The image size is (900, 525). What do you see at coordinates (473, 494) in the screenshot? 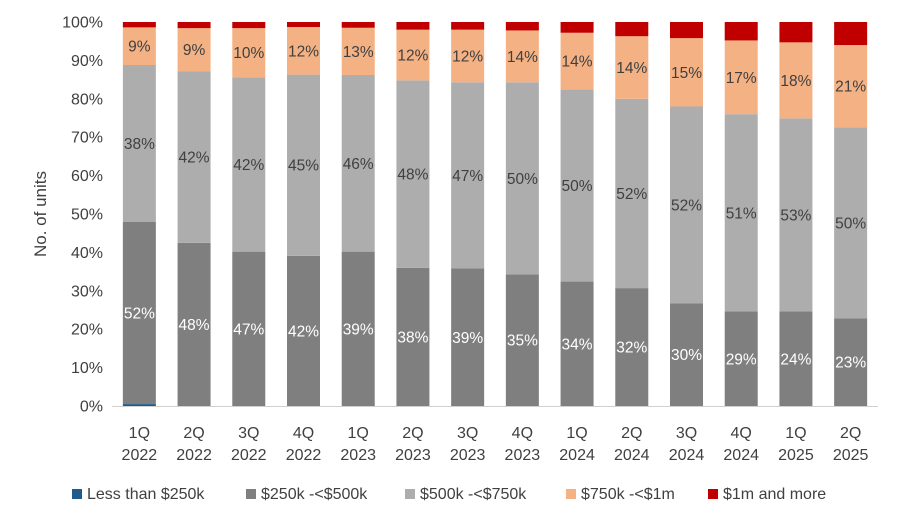
I see `legend-label: $500k -<$750k` at bounding box center [473, 494].